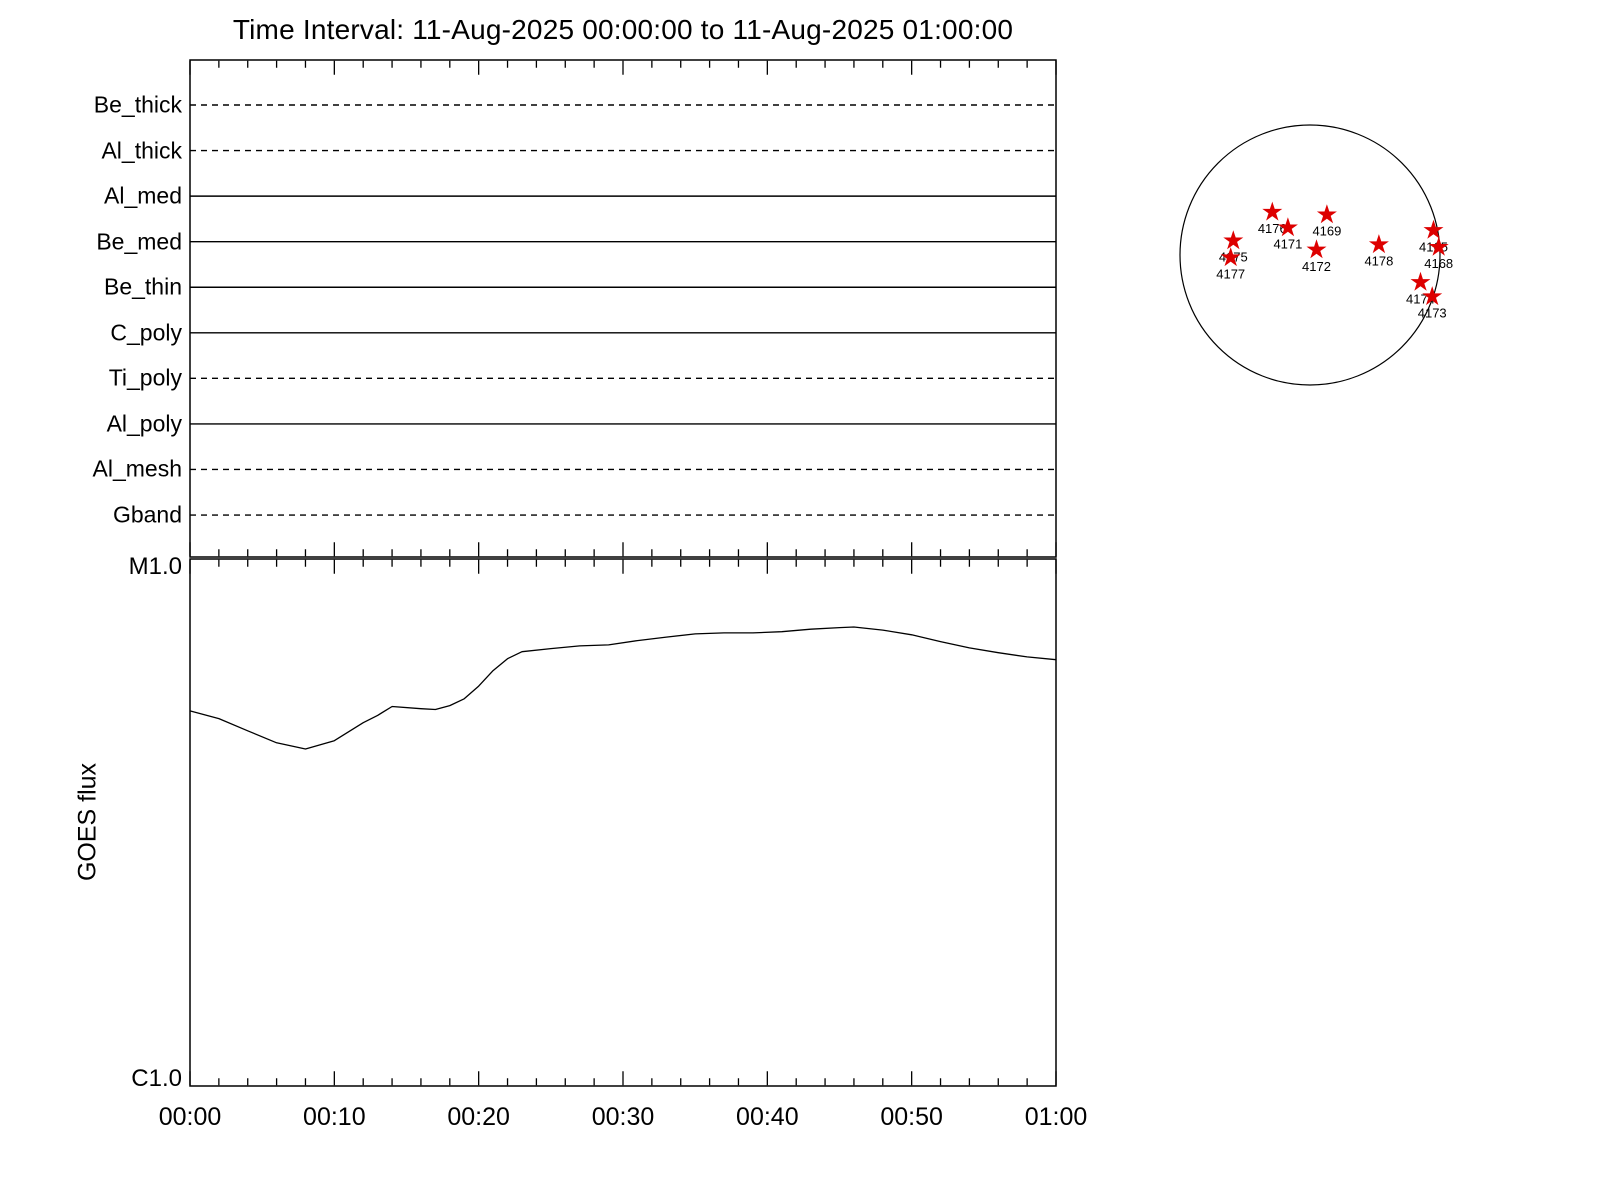 Image resolution: width=1600 pixels, height=1200 pixels. Describe the element at coordinates (623, 688) in the screenshot. I see `goes-flux-curve` at that location.